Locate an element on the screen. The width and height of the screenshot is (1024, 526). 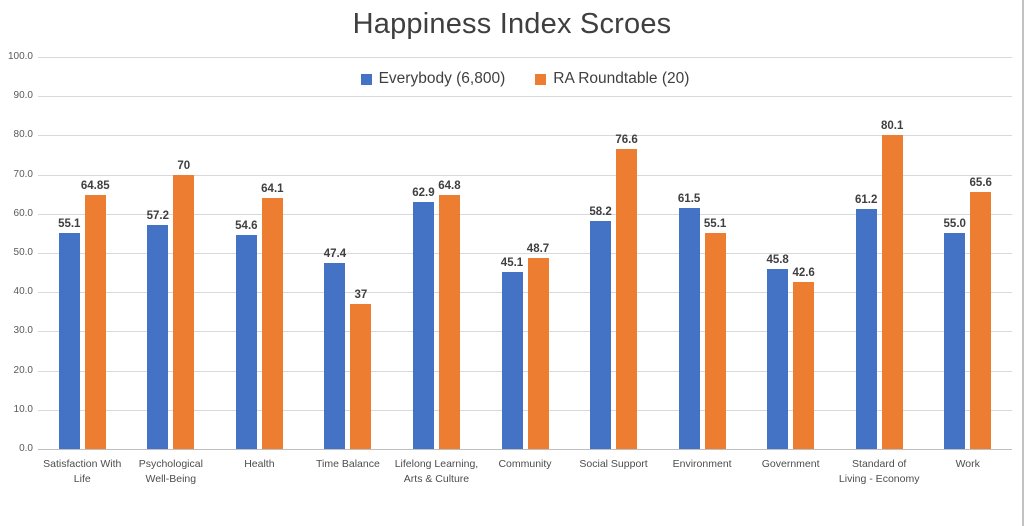
y-tick-label: 80.0 is located at coordinates (23, 135).